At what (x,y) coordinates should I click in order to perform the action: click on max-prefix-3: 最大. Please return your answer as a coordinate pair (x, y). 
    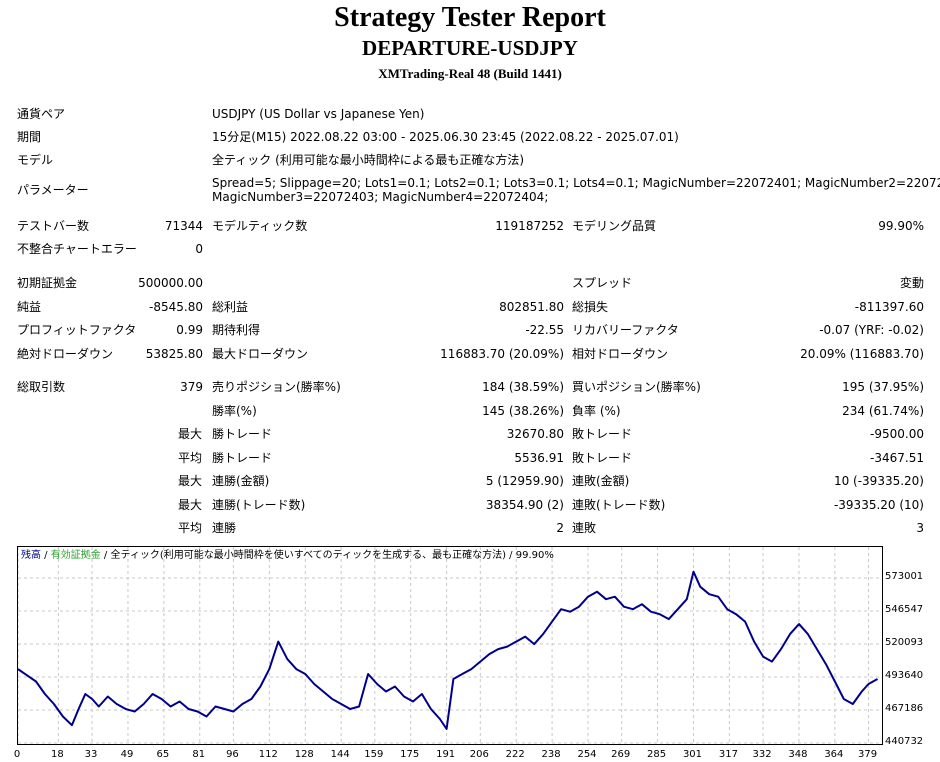
    Looking at the image, I should click on (190, 505).